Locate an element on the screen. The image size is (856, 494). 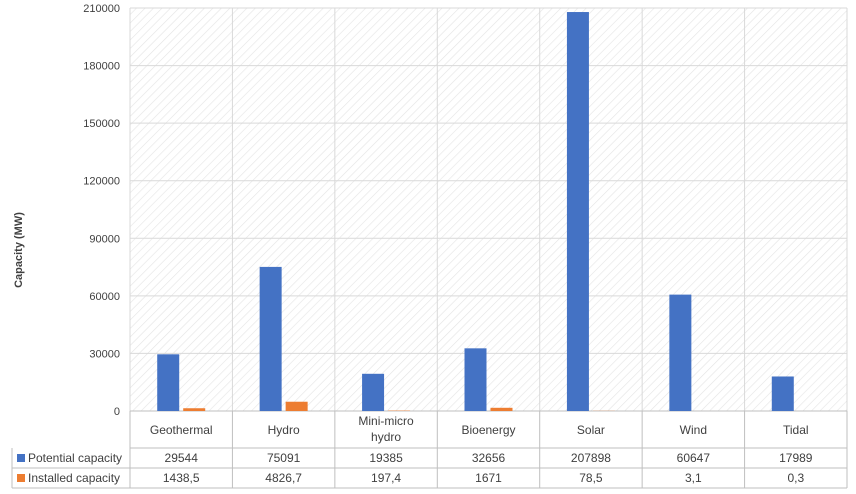
x-category-label: Tidal is located at coordinates (796, 430).